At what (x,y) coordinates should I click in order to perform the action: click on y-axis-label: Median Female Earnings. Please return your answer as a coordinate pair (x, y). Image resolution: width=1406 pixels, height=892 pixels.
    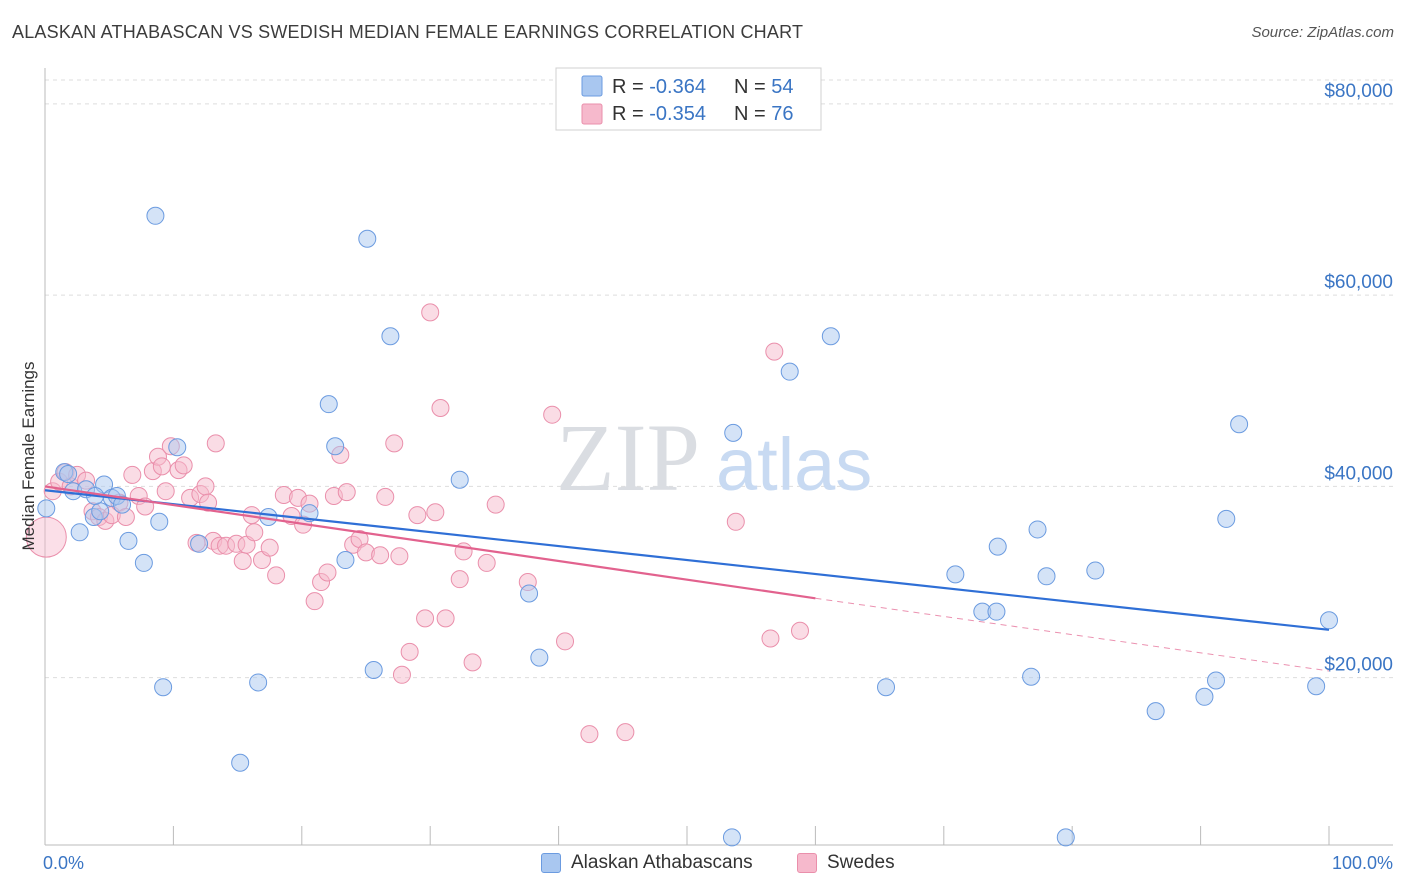
    Looking at the image, I should click on (28, 456).